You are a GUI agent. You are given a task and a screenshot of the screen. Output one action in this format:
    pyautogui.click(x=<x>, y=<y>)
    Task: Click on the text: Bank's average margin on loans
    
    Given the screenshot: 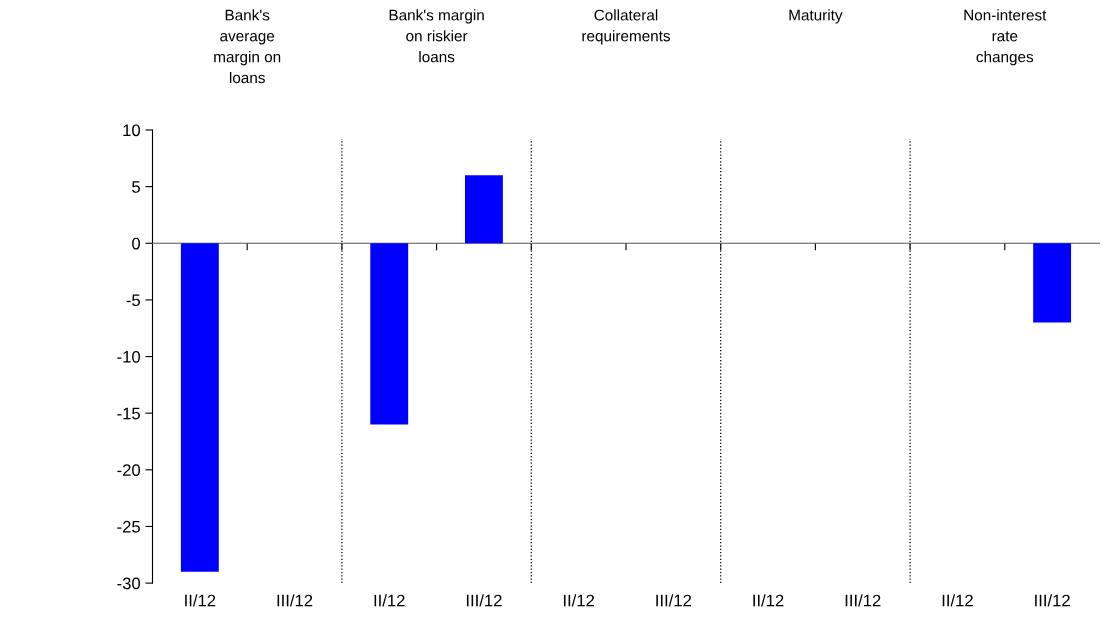 What is the action you would take?
    pyautogui.click(x=247, y=46)
    